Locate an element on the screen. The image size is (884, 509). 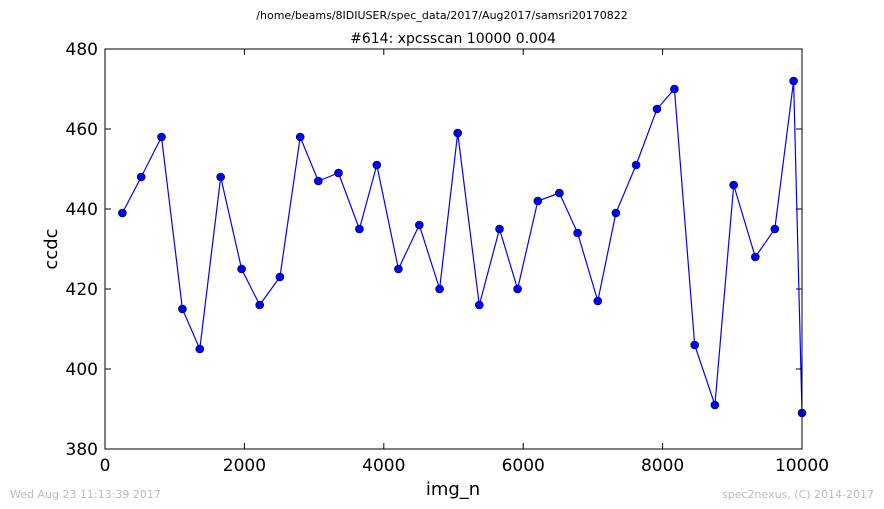
y-tick-label: 420 is located at coordinates (82, 290).